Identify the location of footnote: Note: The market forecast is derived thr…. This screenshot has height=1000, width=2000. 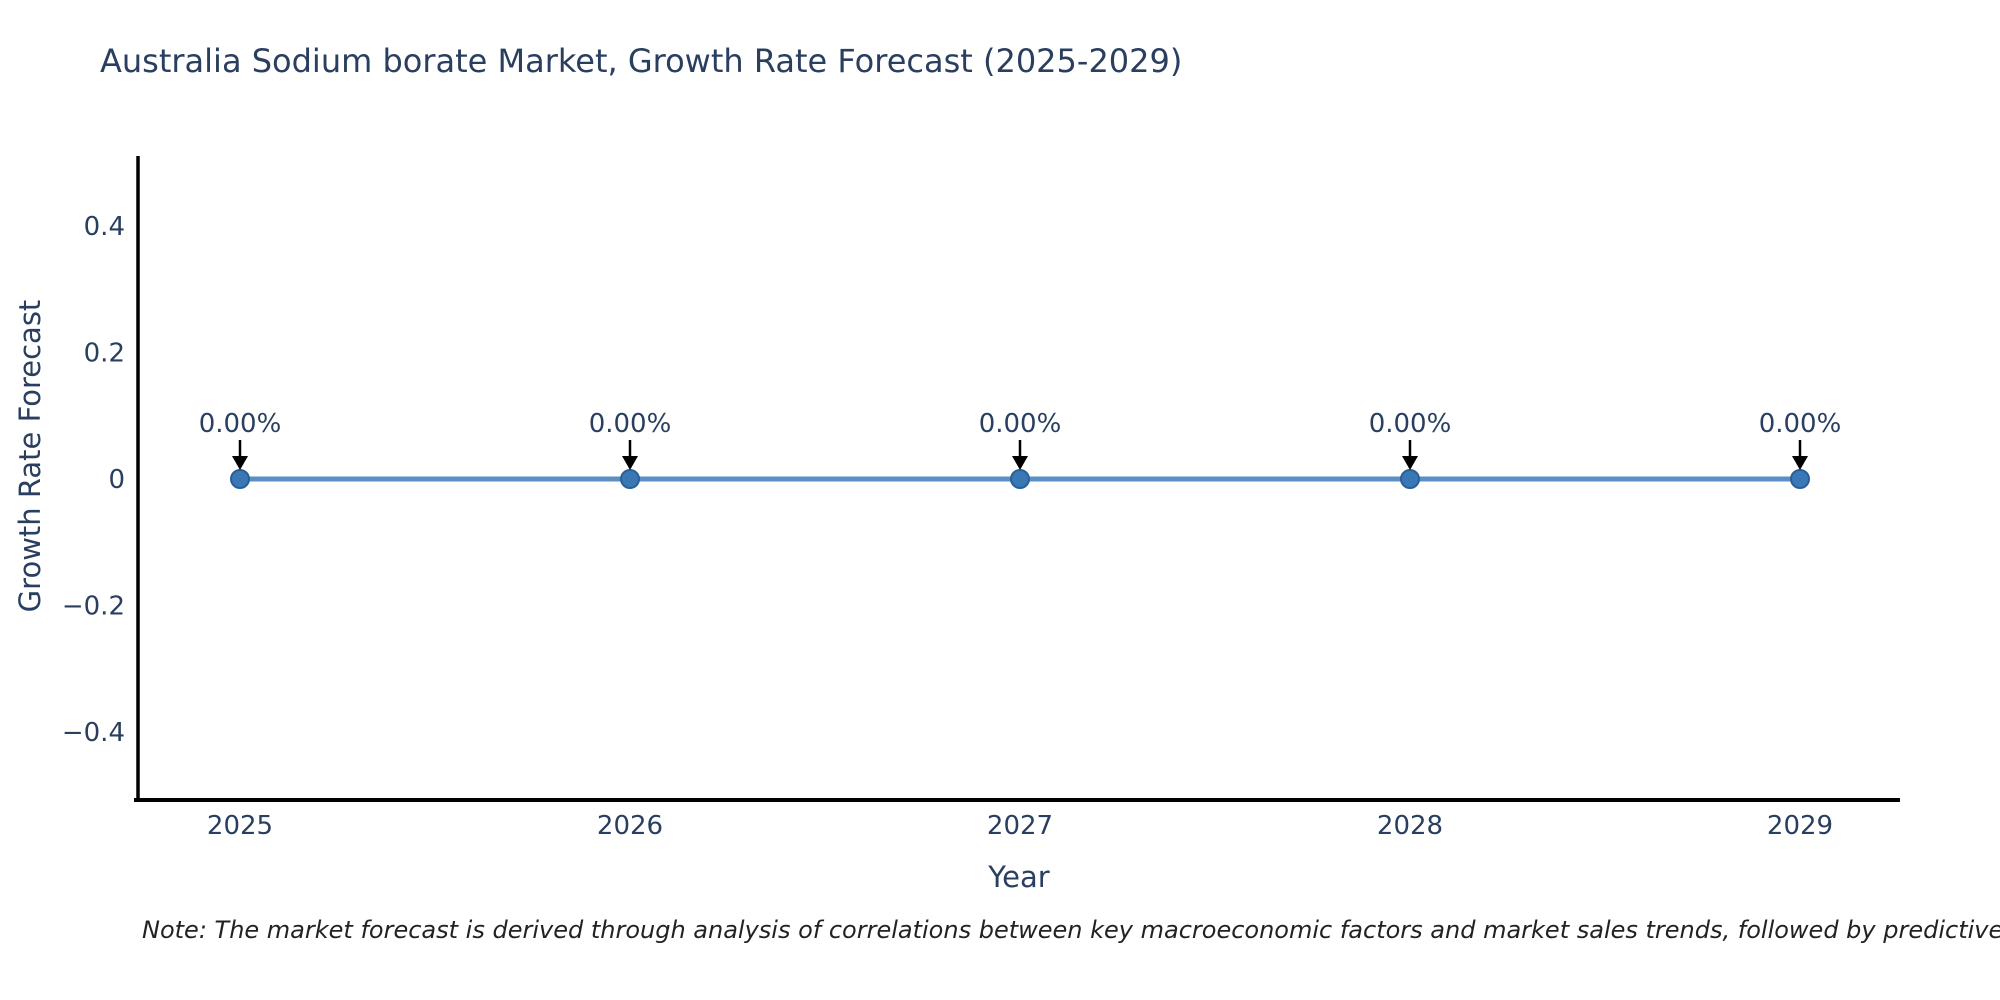
(1071, 930).